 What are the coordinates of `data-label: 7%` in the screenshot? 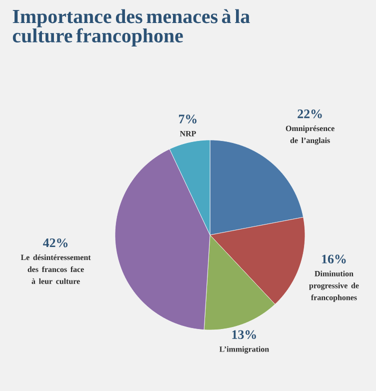 It's located at (187, 119).